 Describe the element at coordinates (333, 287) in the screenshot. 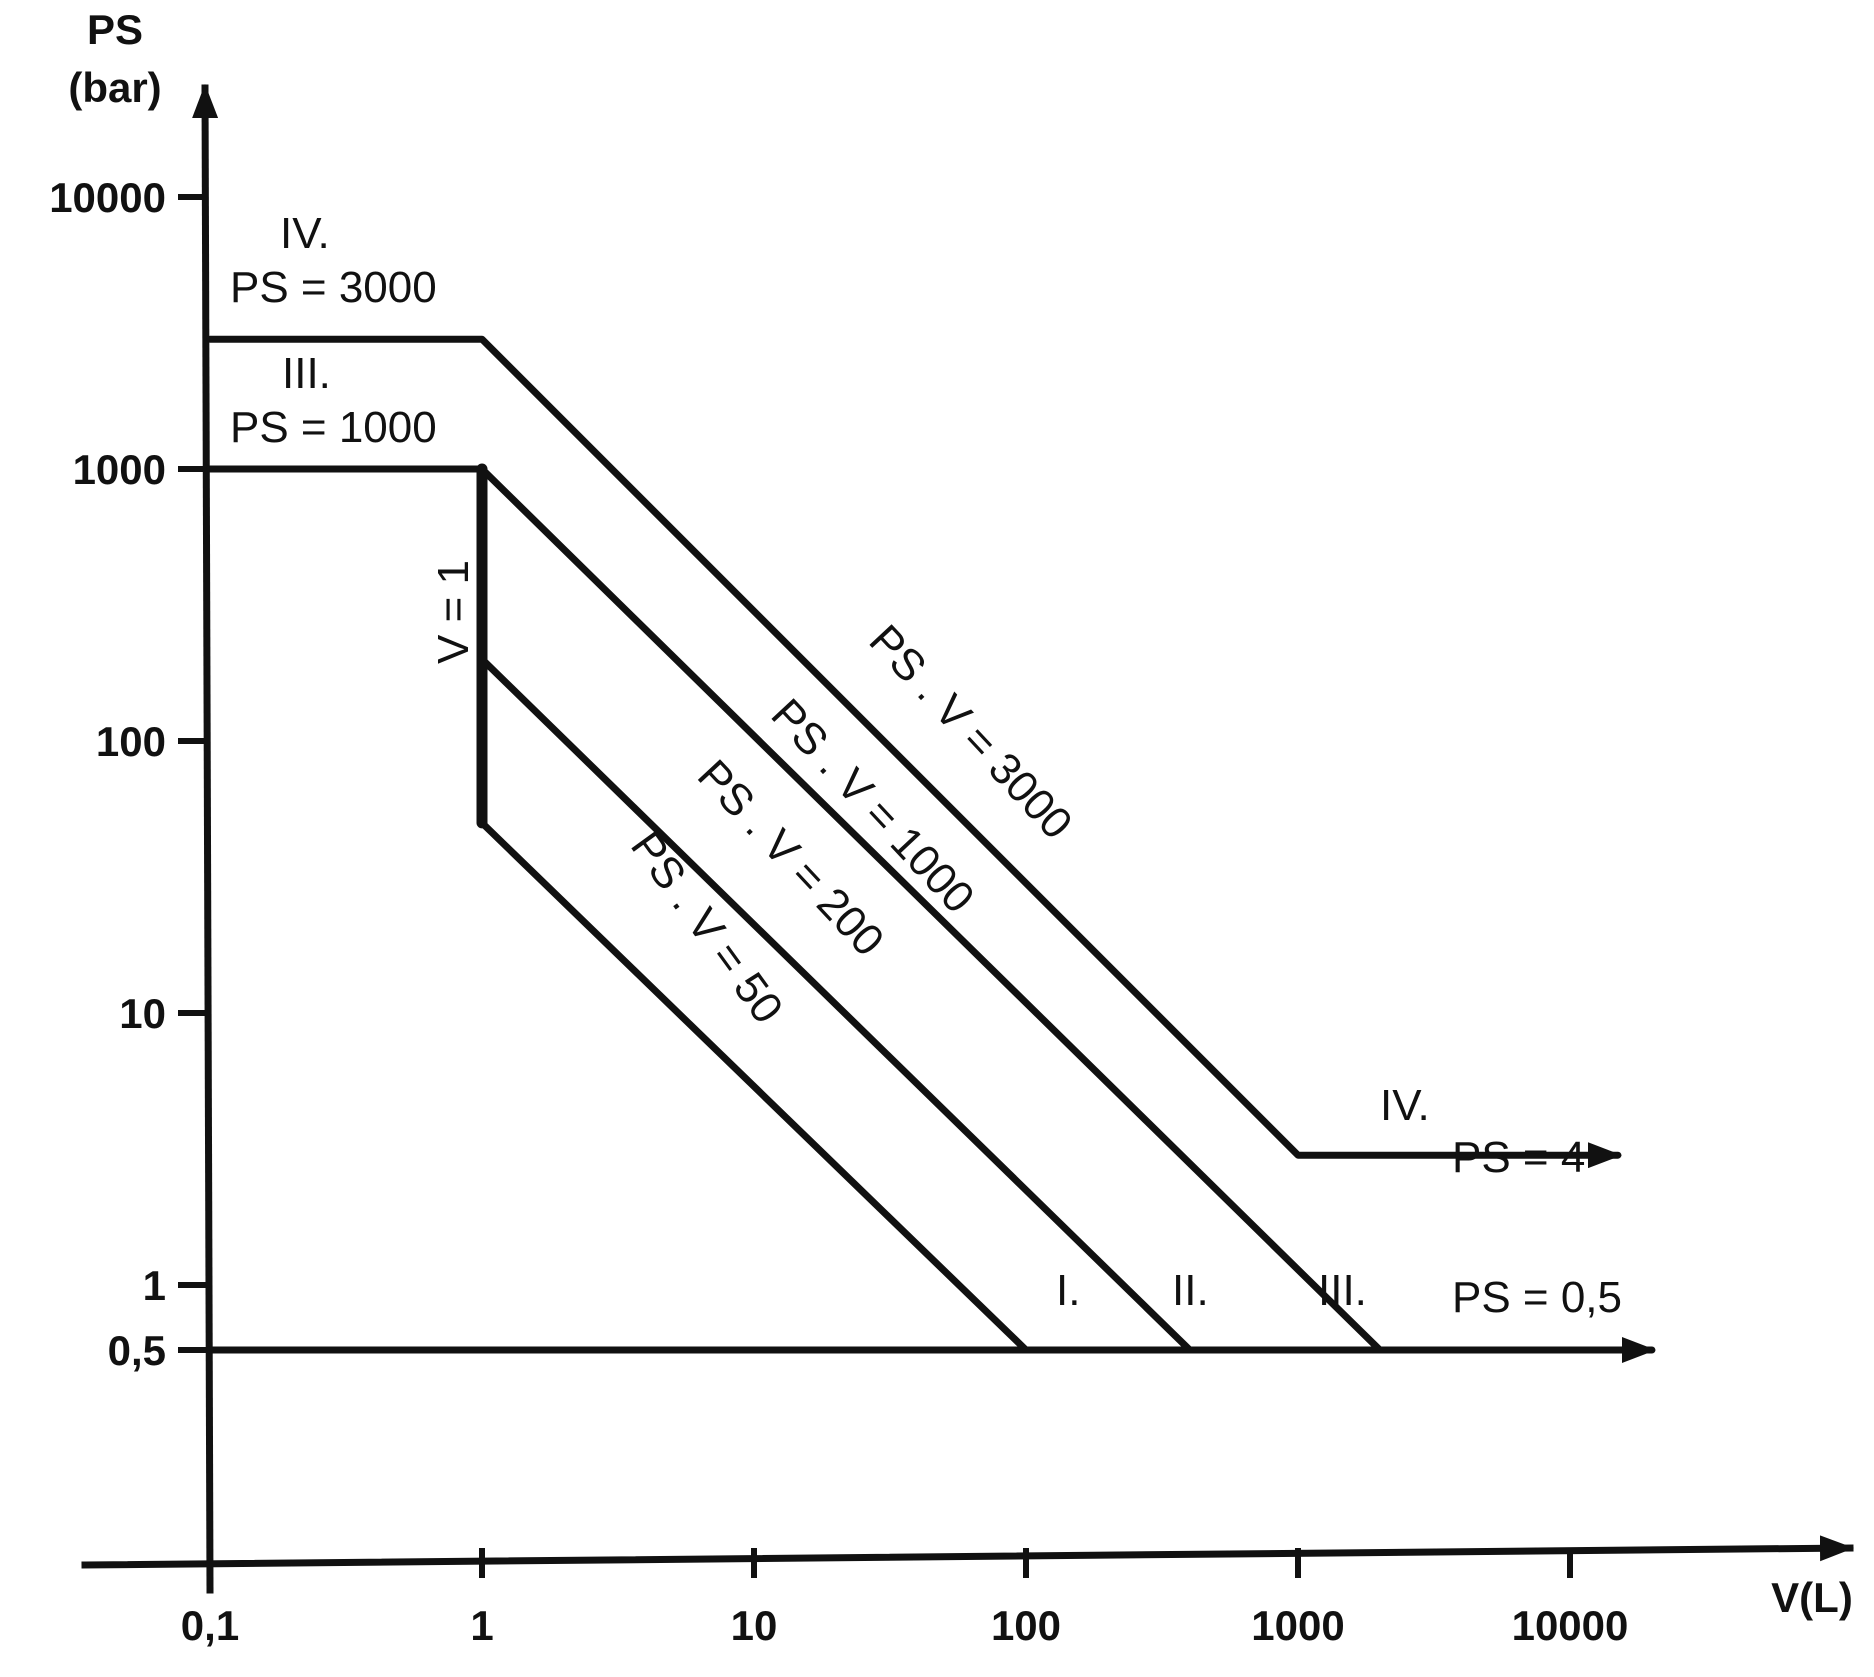

I see `annotation-iv-top-ps: PS = 3000` at that location.